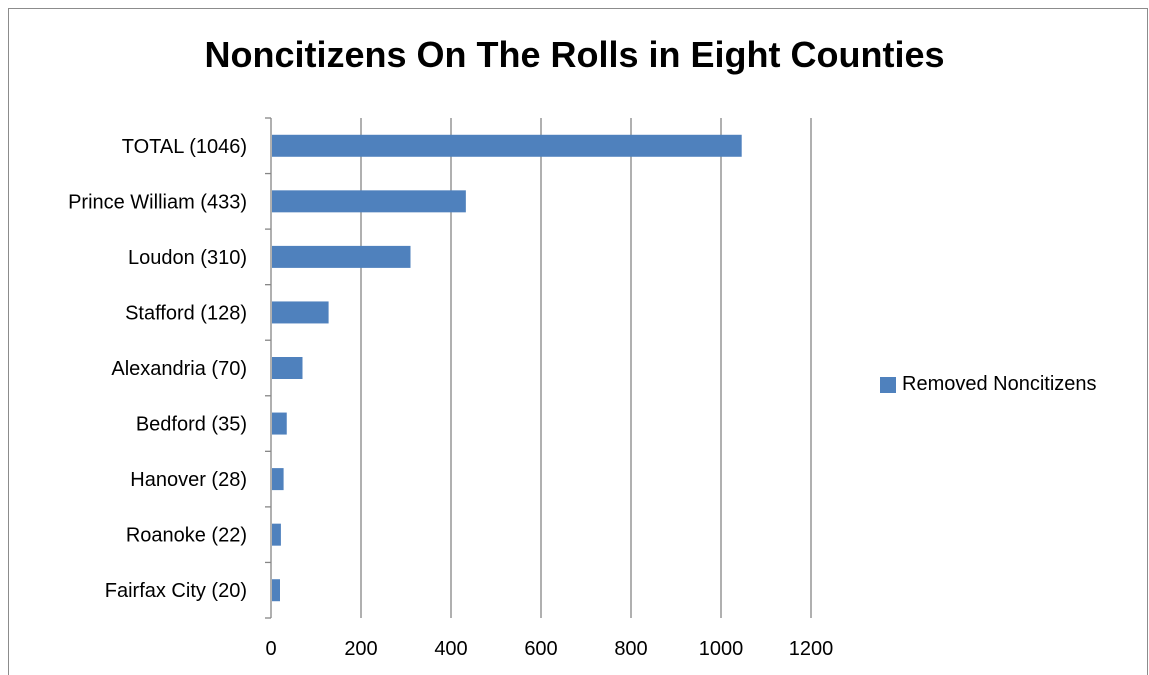 This screenshot has height=675, width=1149. What do you see at coordinates (176, 591) in the screenshot?
I see `category-label: Fairfax City (20)` at bounding box center [176, 591].